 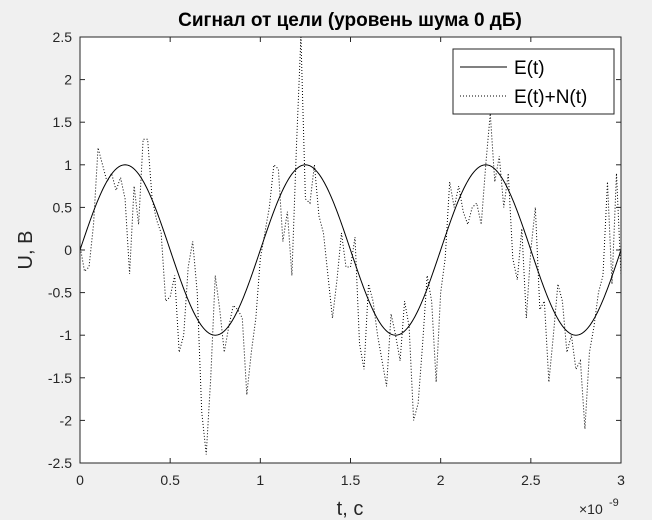 I want to click on y-tick-label: 2, so click(x=68, y=80).